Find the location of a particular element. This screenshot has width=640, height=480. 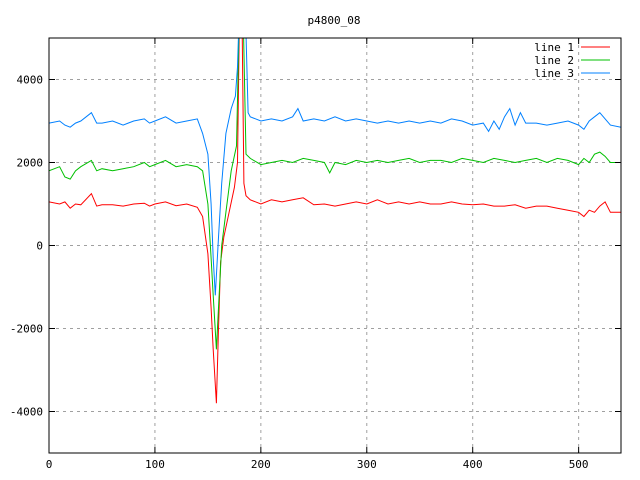

y-tick-label: 2000 is located at coordinates (30, 163).